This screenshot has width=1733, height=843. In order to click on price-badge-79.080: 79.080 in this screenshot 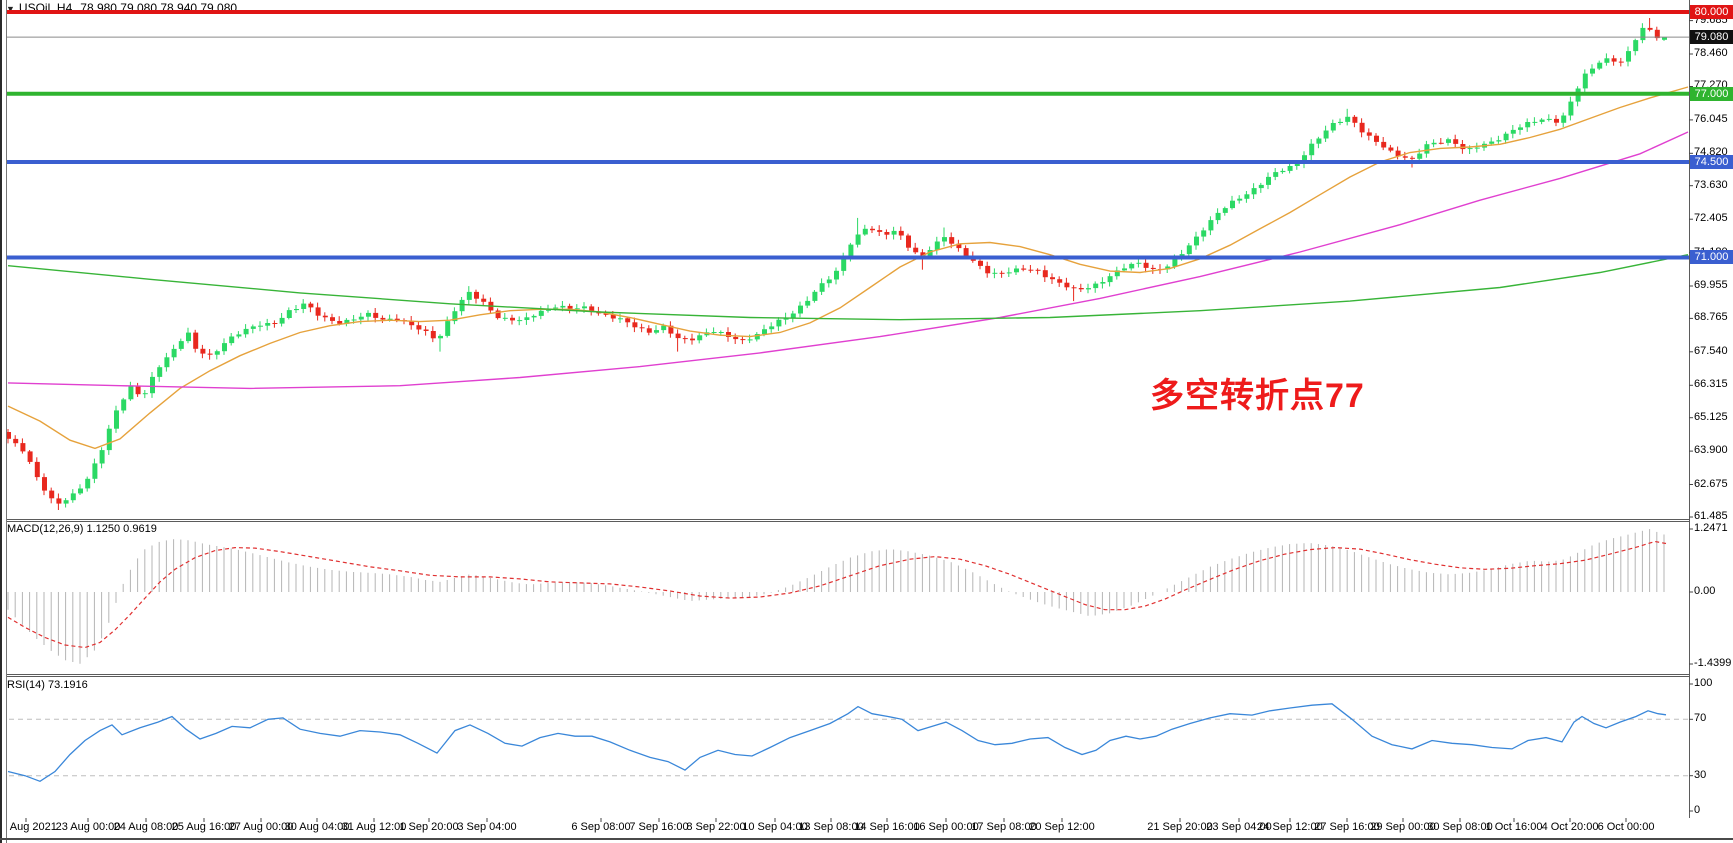, I will do `click(1711, 37)`.